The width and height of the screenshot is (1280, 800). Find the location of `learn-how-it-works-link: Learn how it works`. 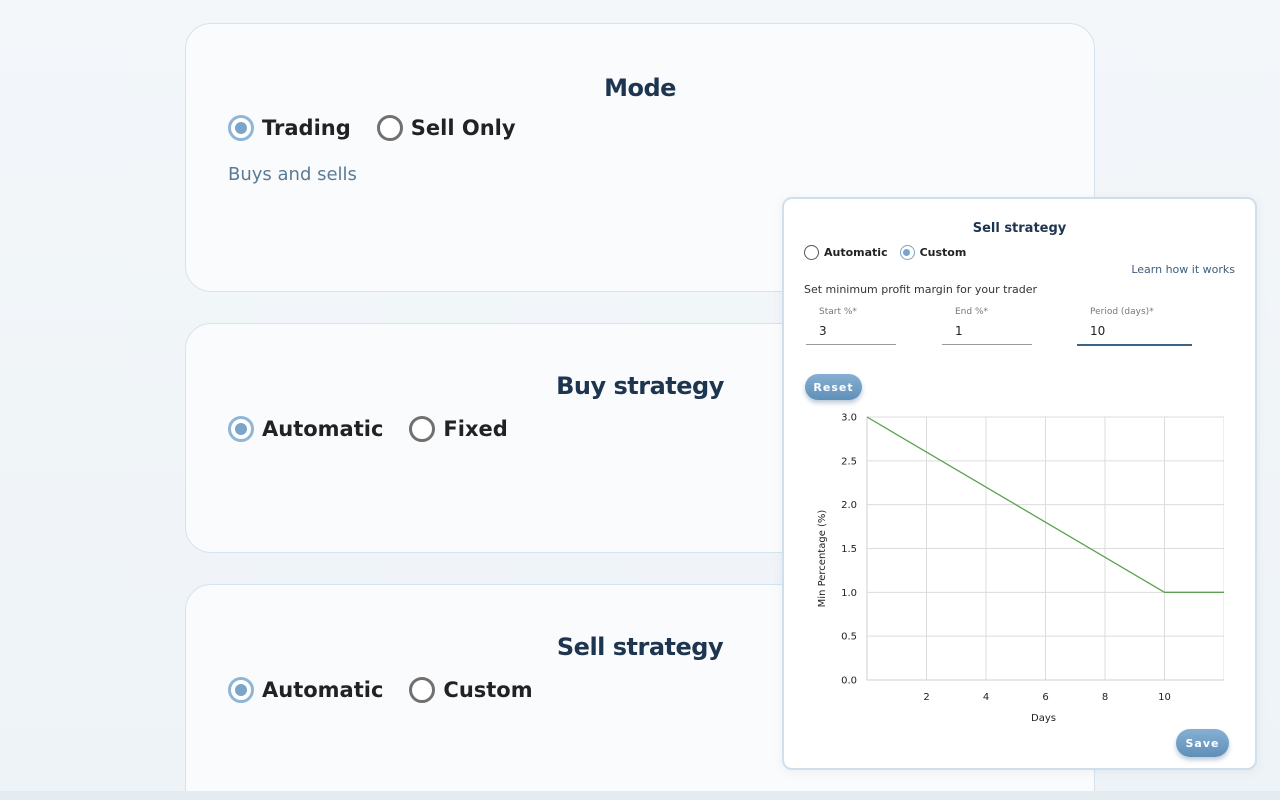

learn-how-it-works-link: Learn how it works is located at coordinates (1183, 269).